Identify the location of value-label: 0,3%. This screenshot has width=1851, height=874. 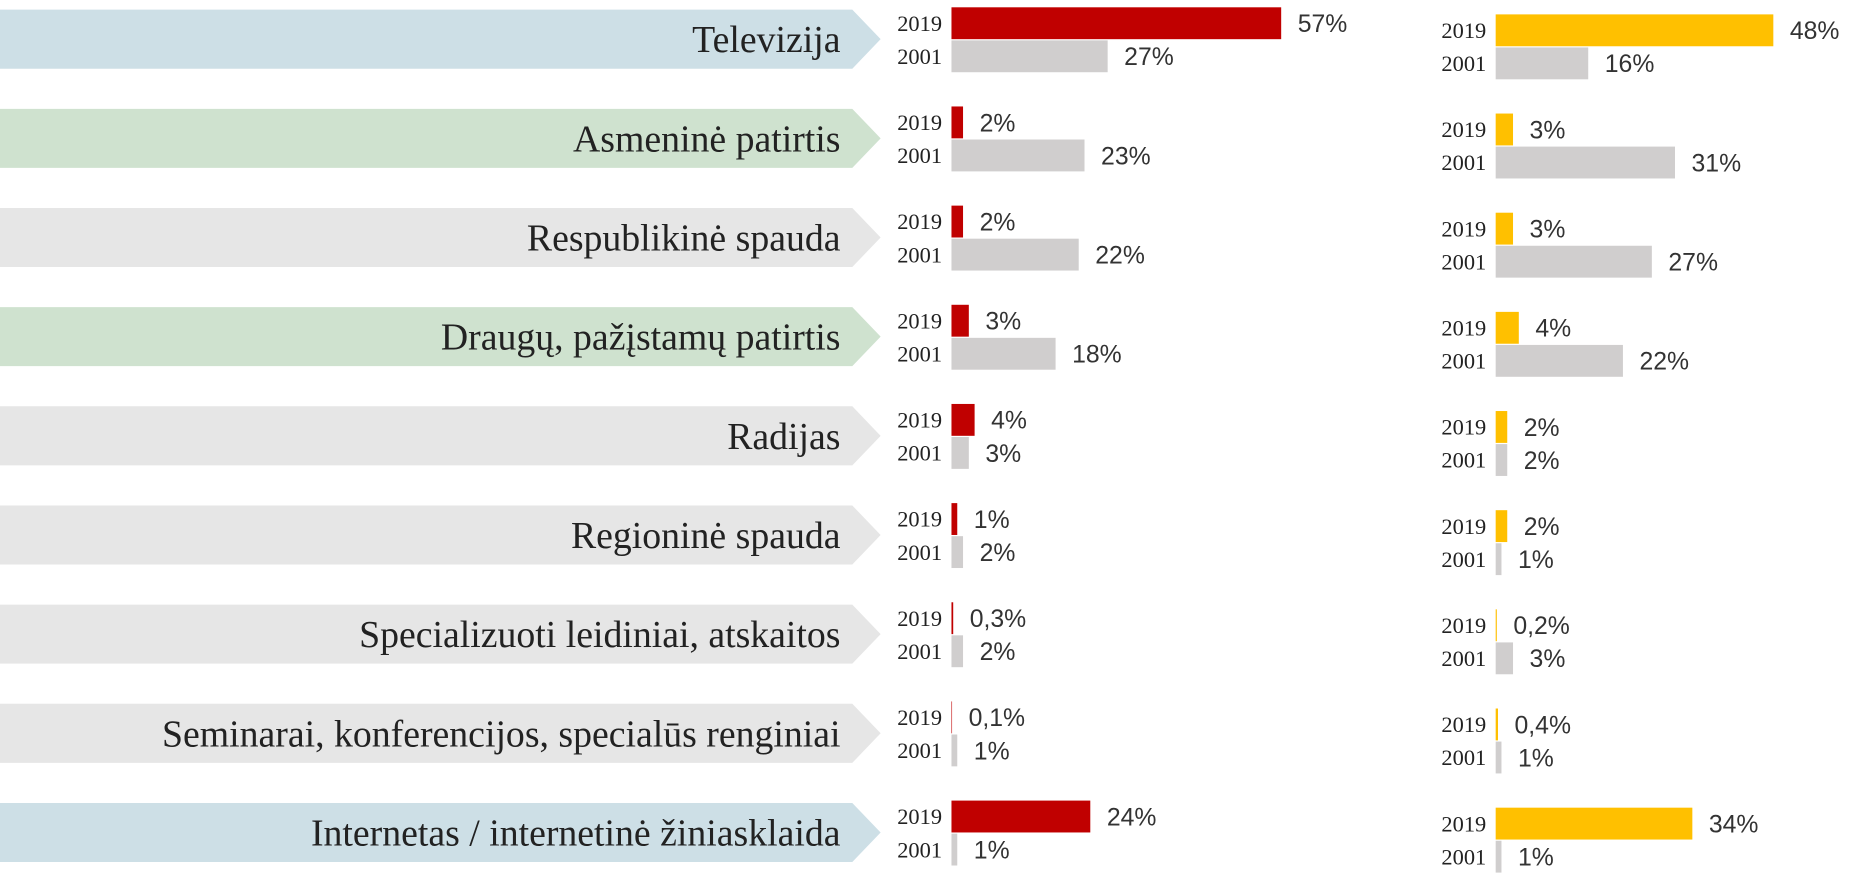
(998, 619).